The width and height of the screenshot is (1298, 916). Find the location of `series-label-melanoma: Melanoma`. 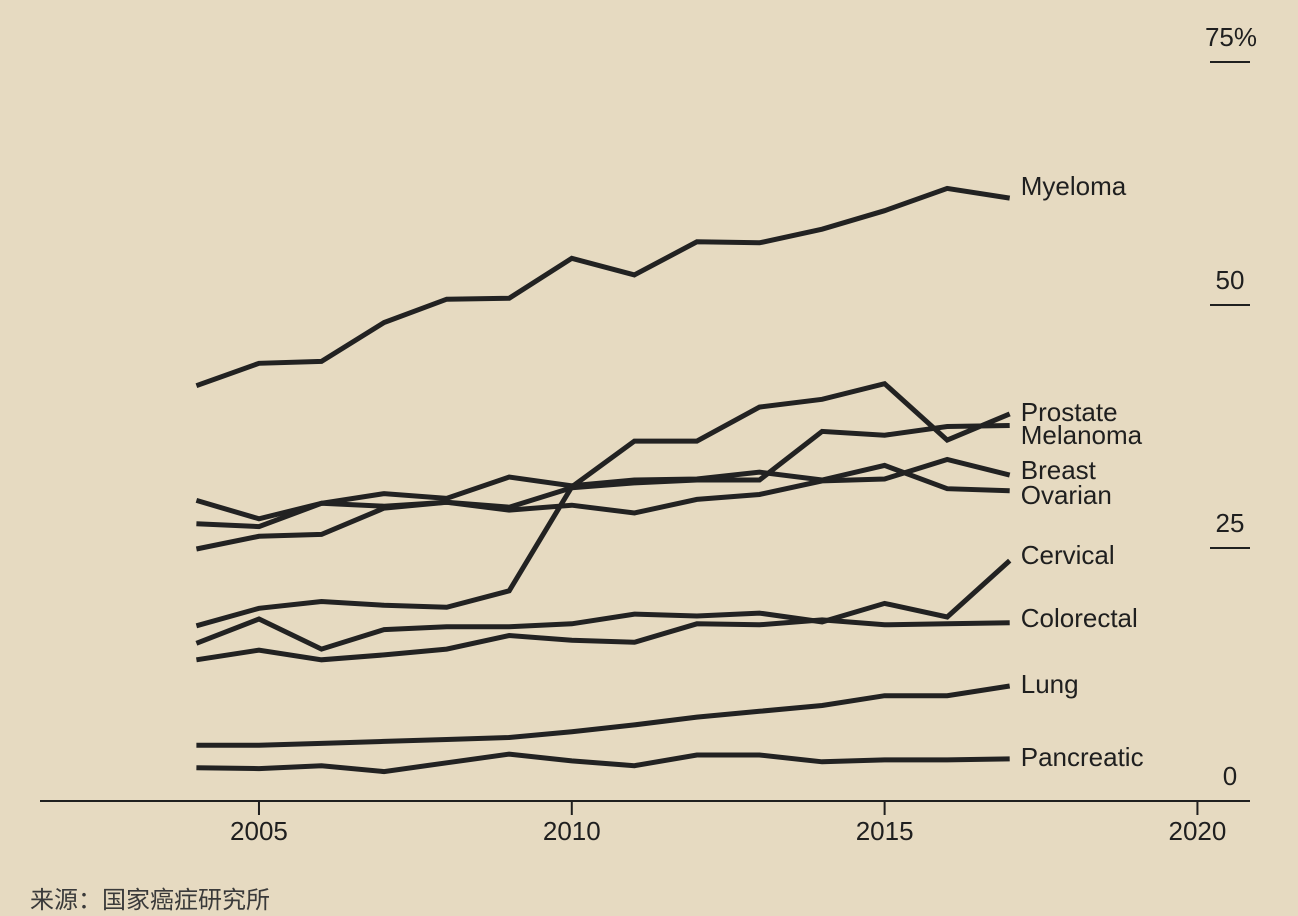

series-label-melanoma: Melanoma is located at coordinates (1082, 435).